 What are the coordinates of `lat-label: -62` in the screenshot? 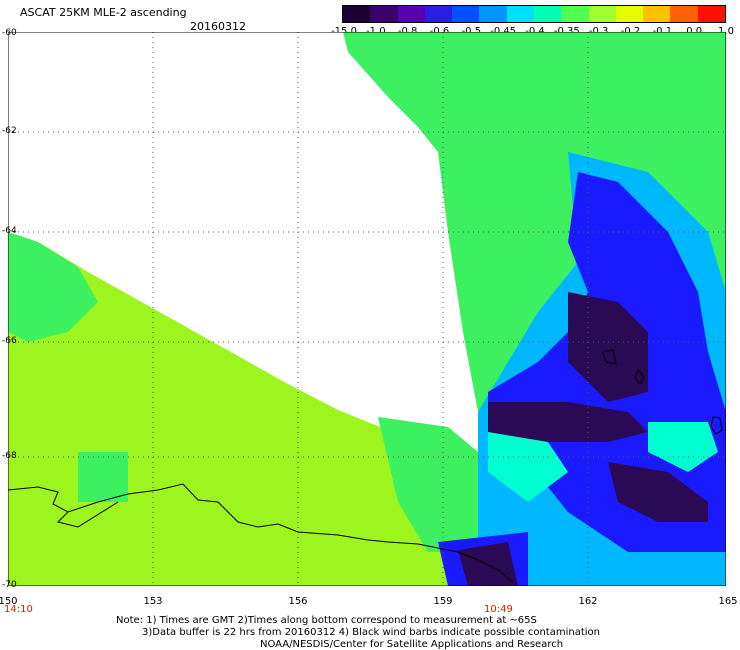 It's located at (9, 131).